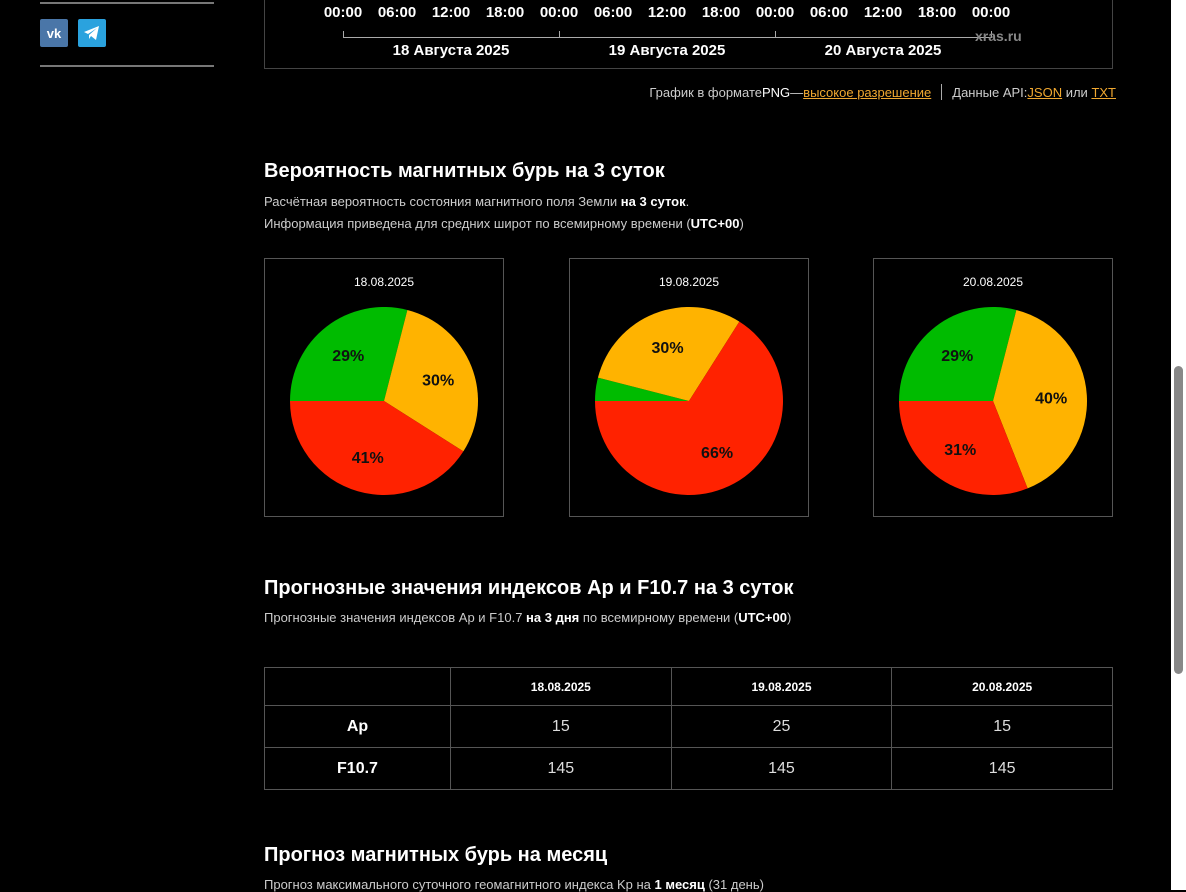 This screenshot has height=892, width=1186. Describe the element at coordinates (667, 37) in the screenshot. I see `axis-line` at that location.